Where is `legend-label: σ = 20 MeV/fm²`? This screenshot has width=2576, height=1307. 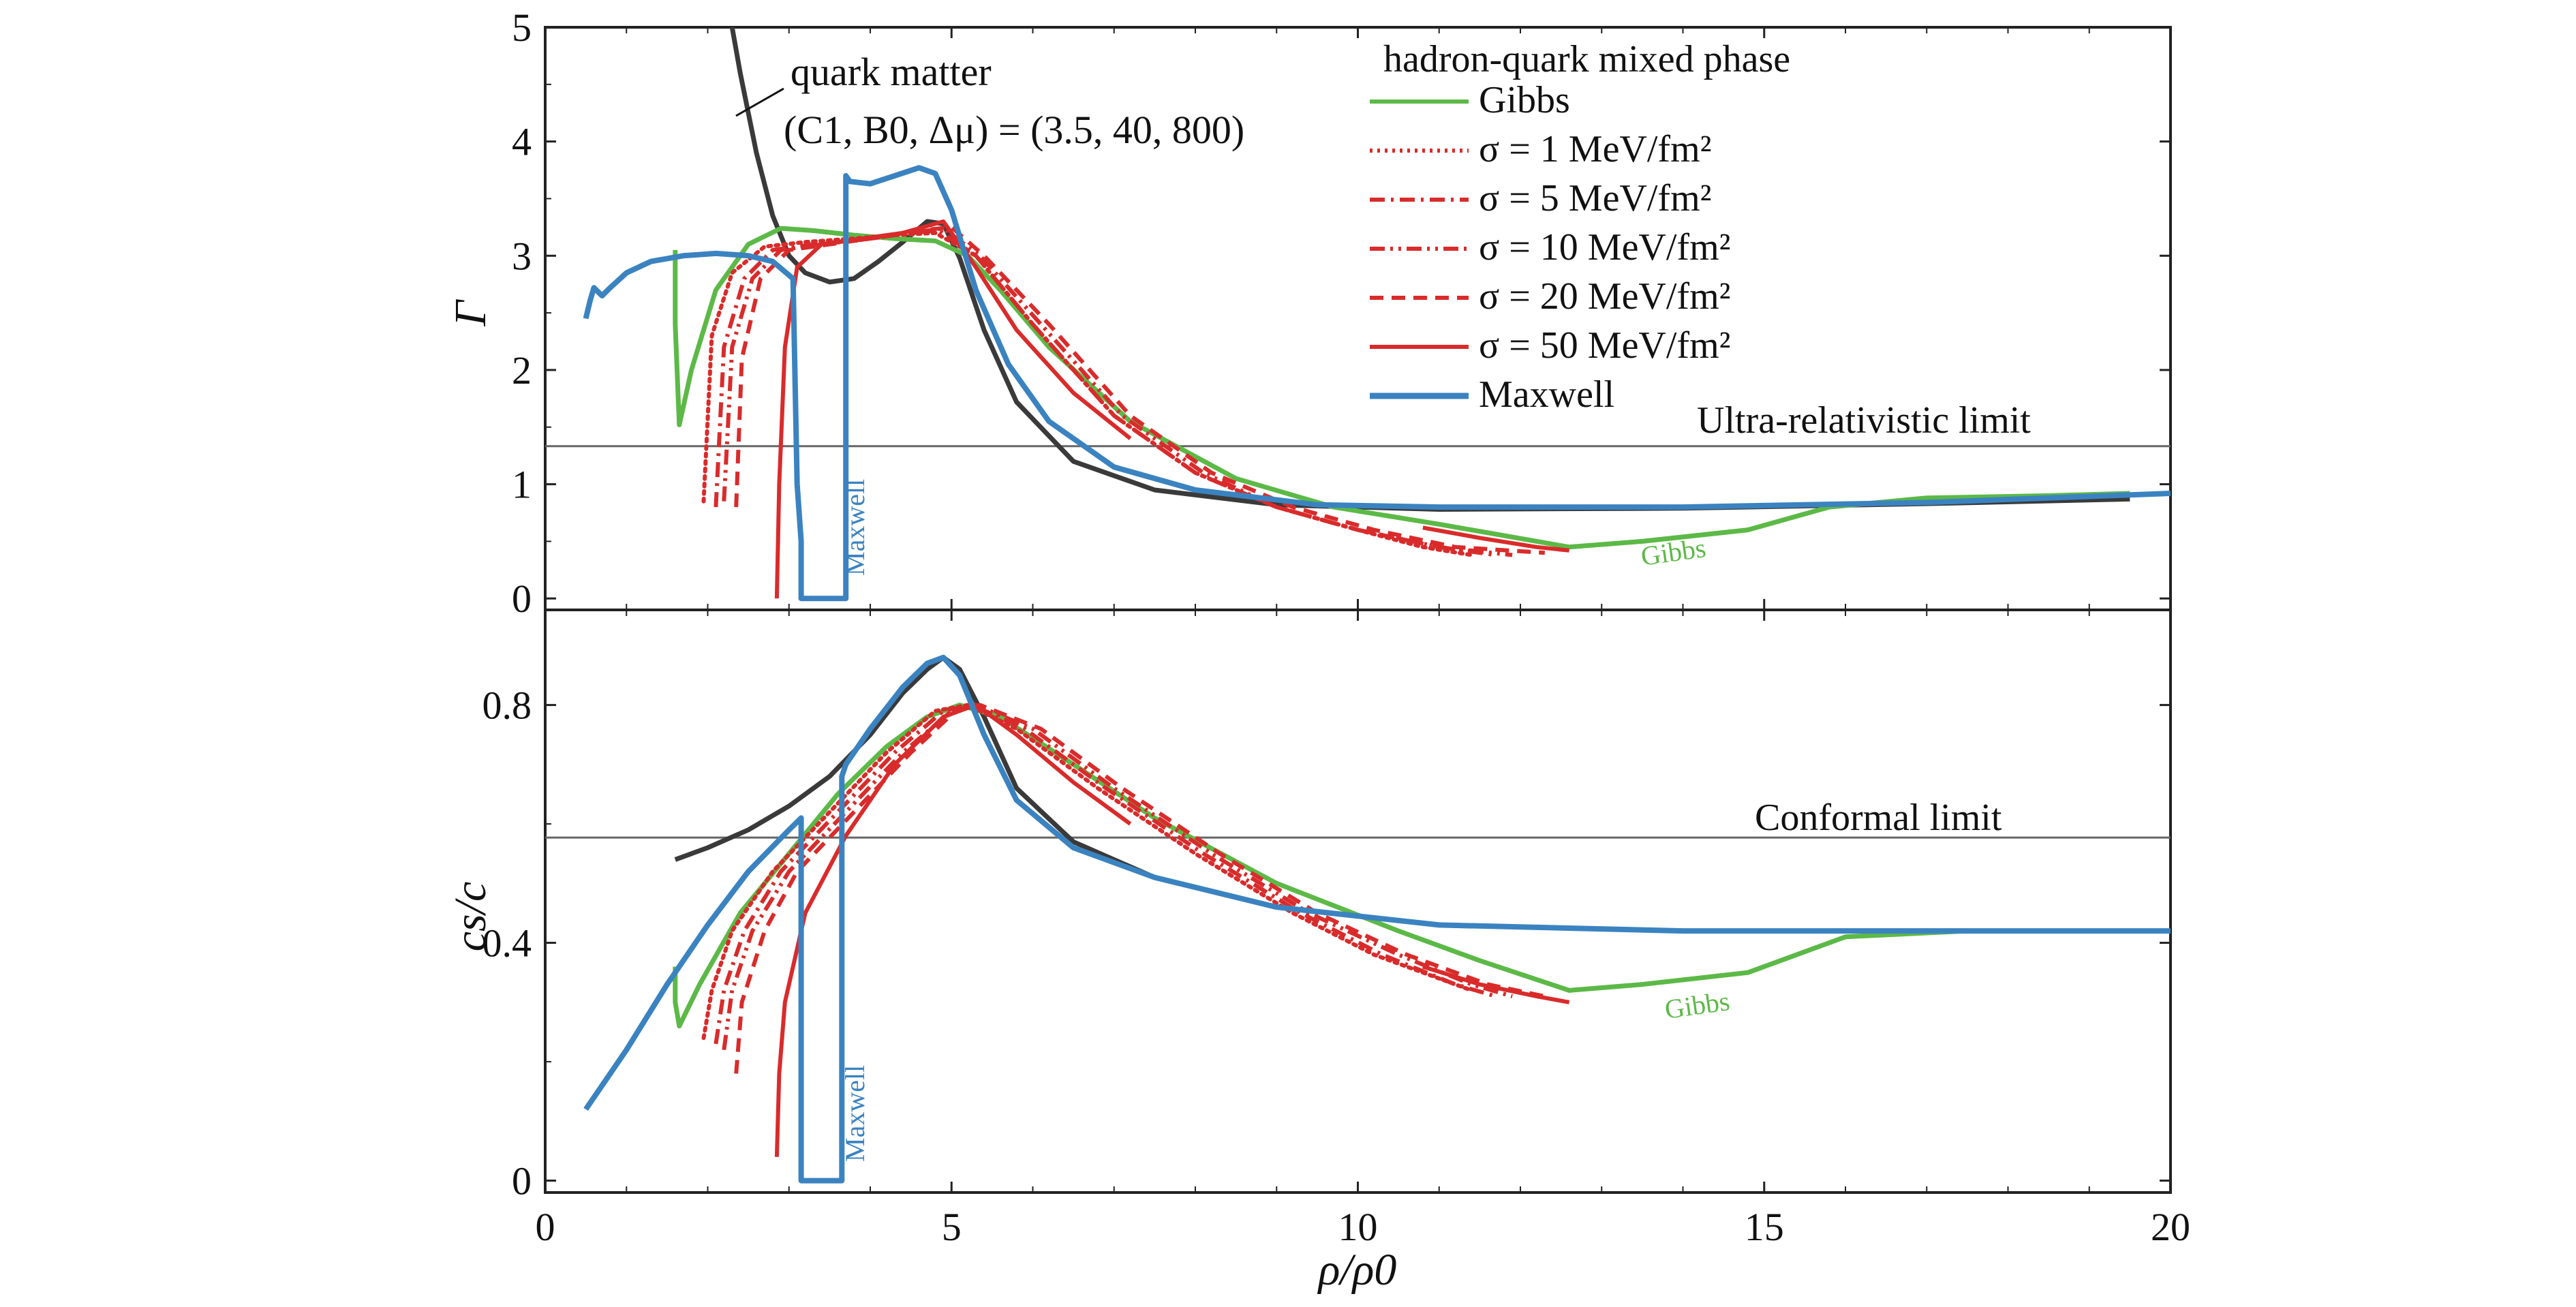
legend-label: σ = 20 MeV/fm² is located at coordinates (1604, 296).